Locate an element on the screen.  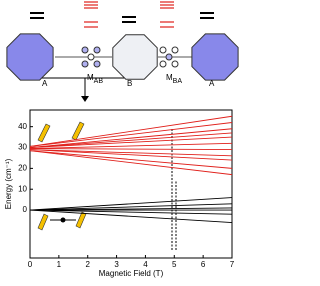
diagram-label: B is located at coordinates (129, 83).